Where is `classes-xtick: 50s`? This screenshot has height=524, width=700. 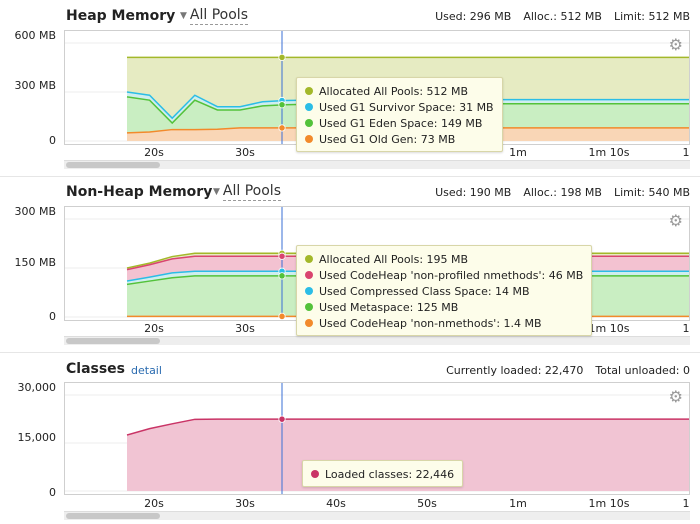 classes-xtick: 50s is located at coordinates (427, 503).